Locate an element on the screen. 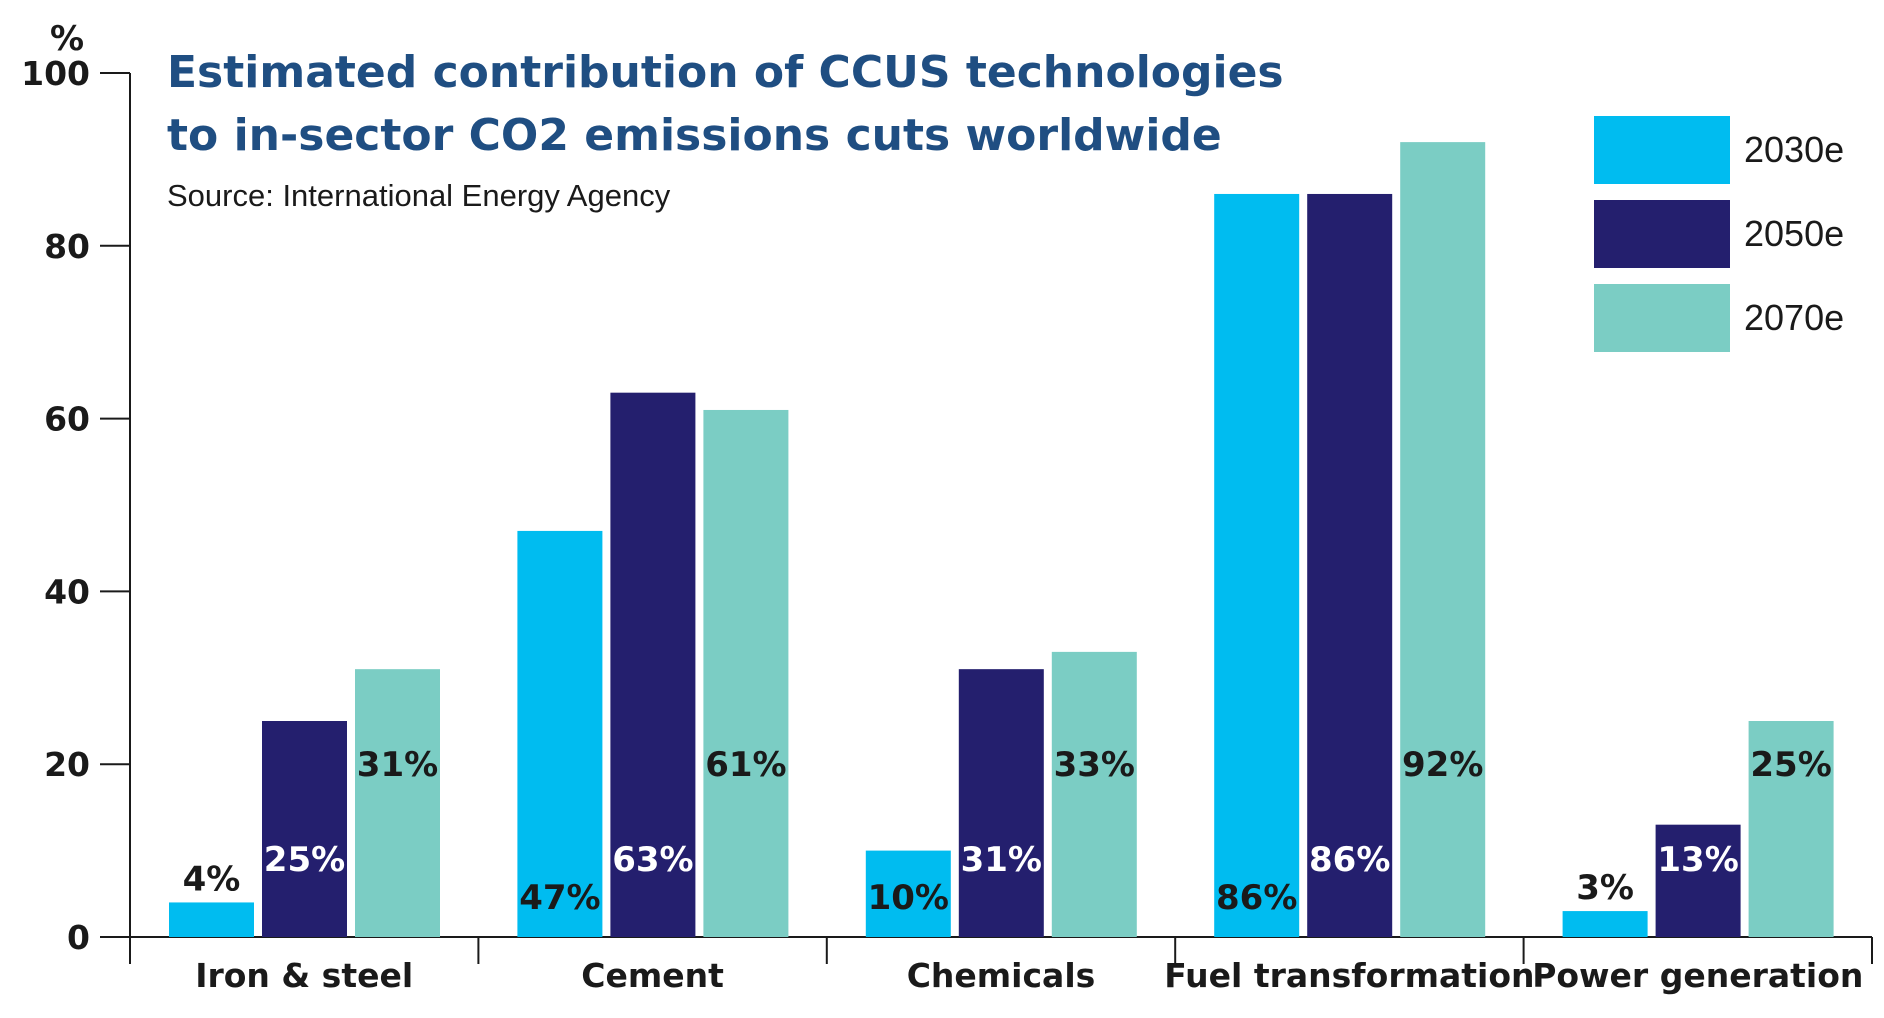  y-tick-label: 80 is located at coordinates (67, 246).